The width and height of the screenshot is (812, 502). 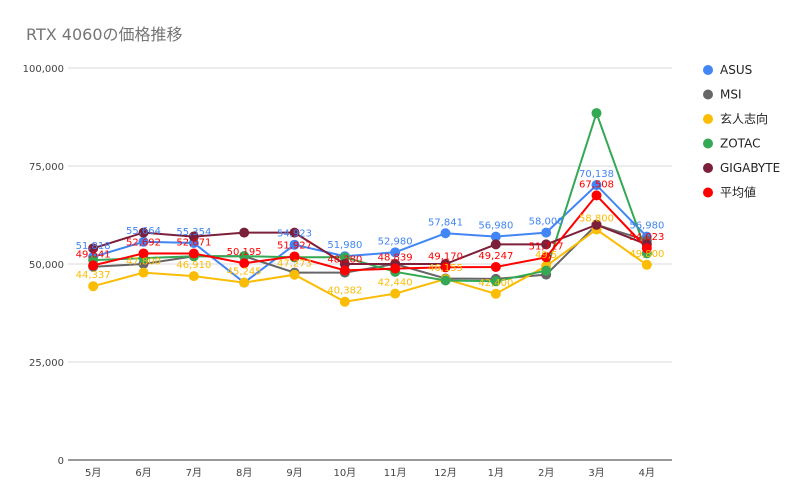 I want to click on legend-item: ASUS, so click(x=727, y=70).